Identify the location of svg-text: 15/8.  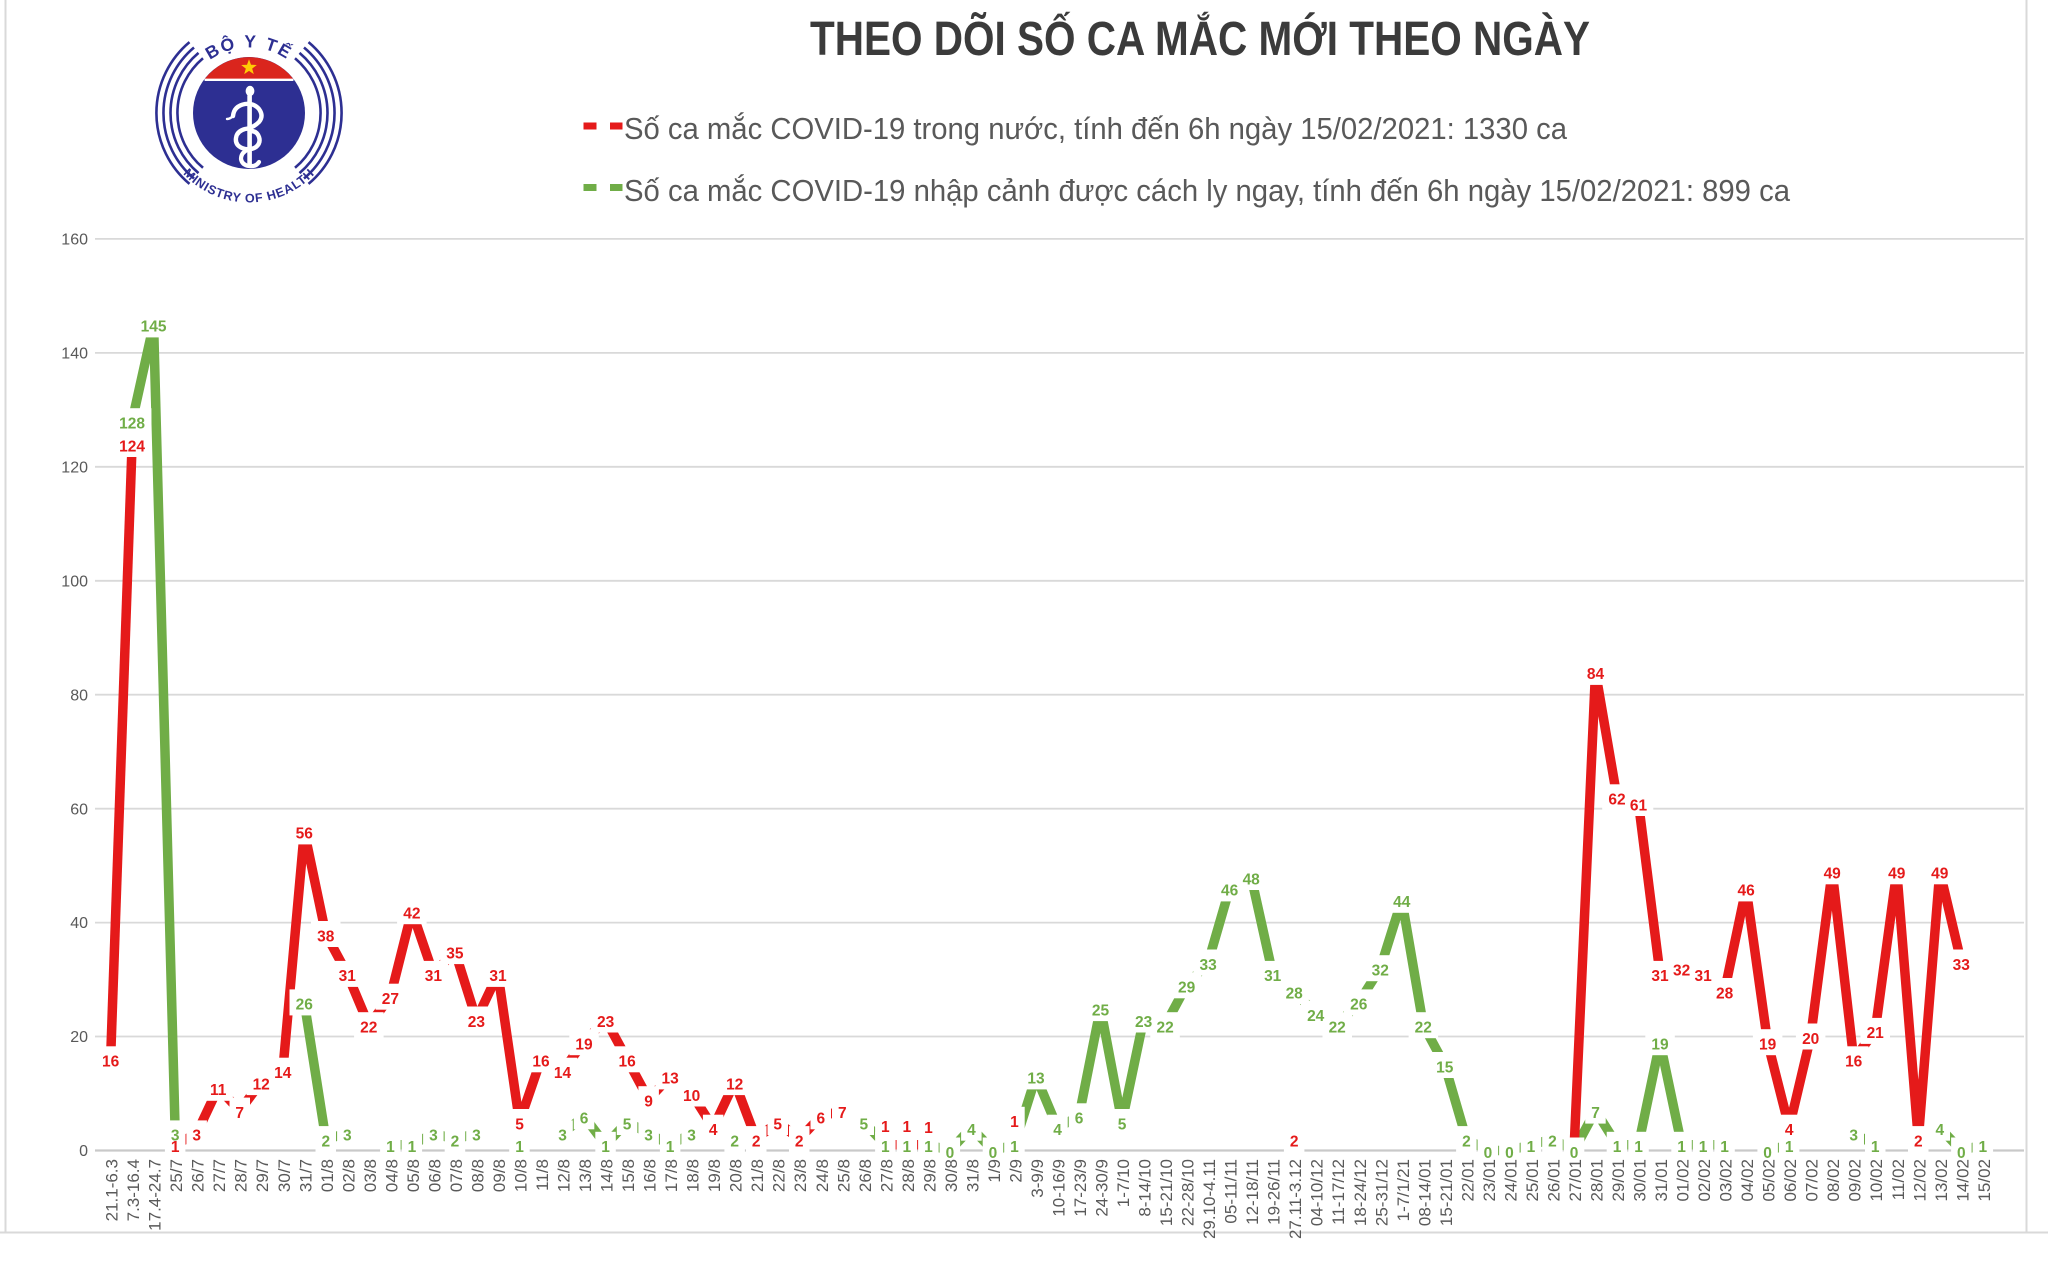
(628, 1175).